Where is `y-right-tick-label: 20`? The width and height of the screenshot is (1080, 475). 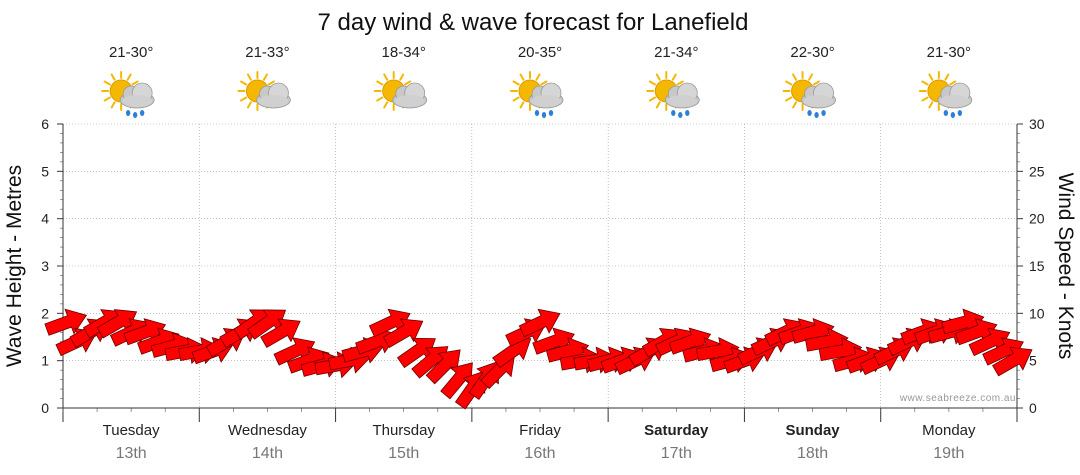
y-right-tick-label: 20 is located at coordinates (1037, 219).